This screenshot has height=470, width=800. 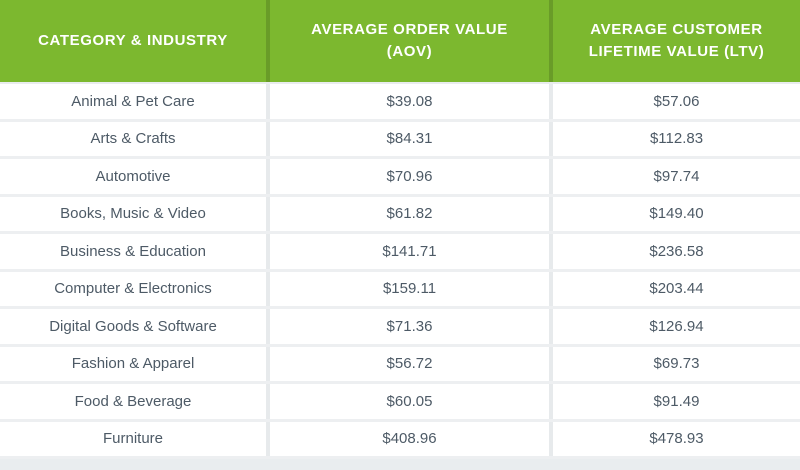 What do you see at coordinates (676, 401) in the screenshot?
I see `ltv-cell: $91.49` at bounding box center [676, 401].